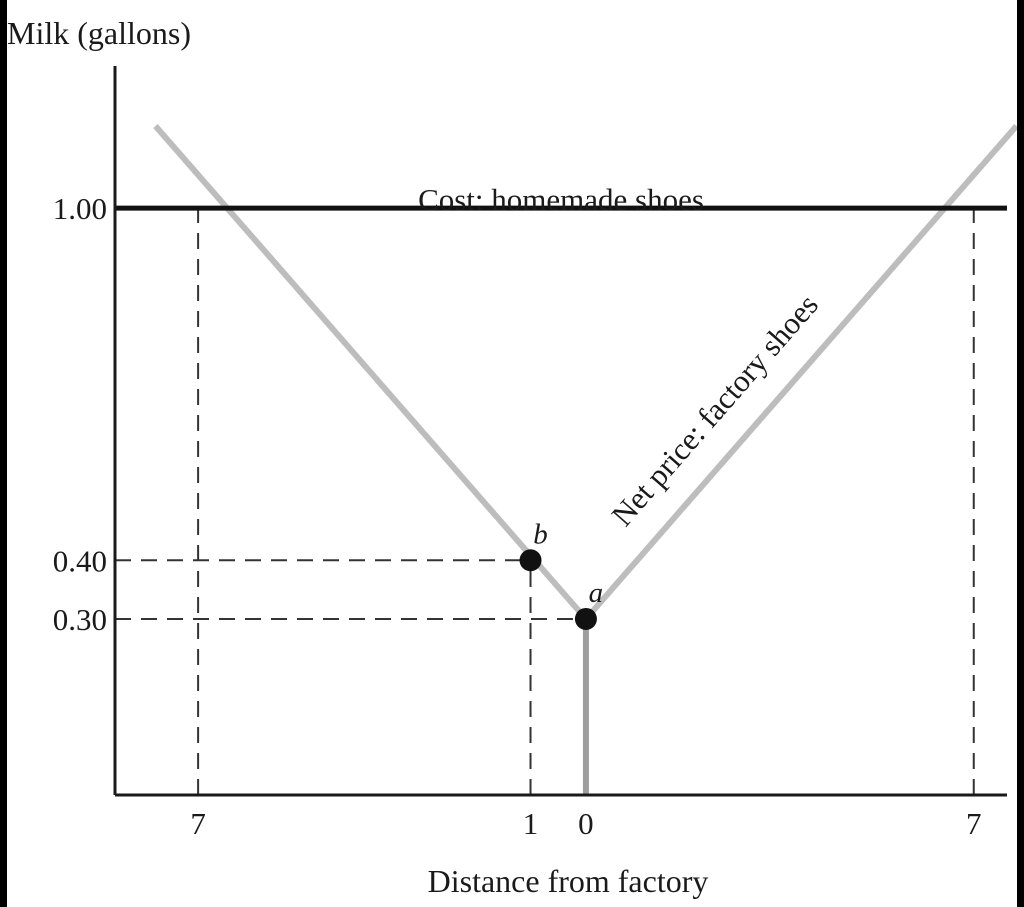 The image size is (1024, 907). Describe the element at coordinates (586, 823) in the screenshot. I see `x-tick-label: 0` at that location.